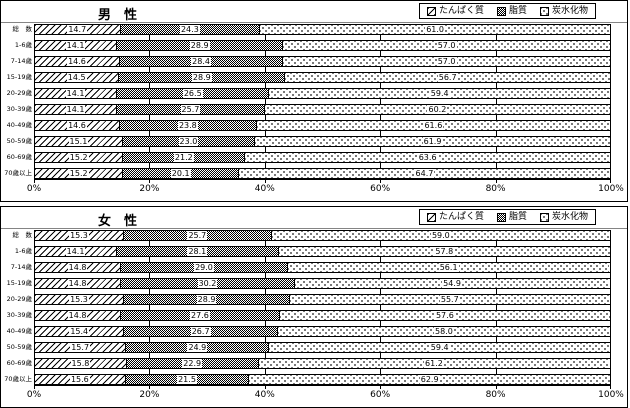  I want to click on data-label: 14.7, so click(77, 29).